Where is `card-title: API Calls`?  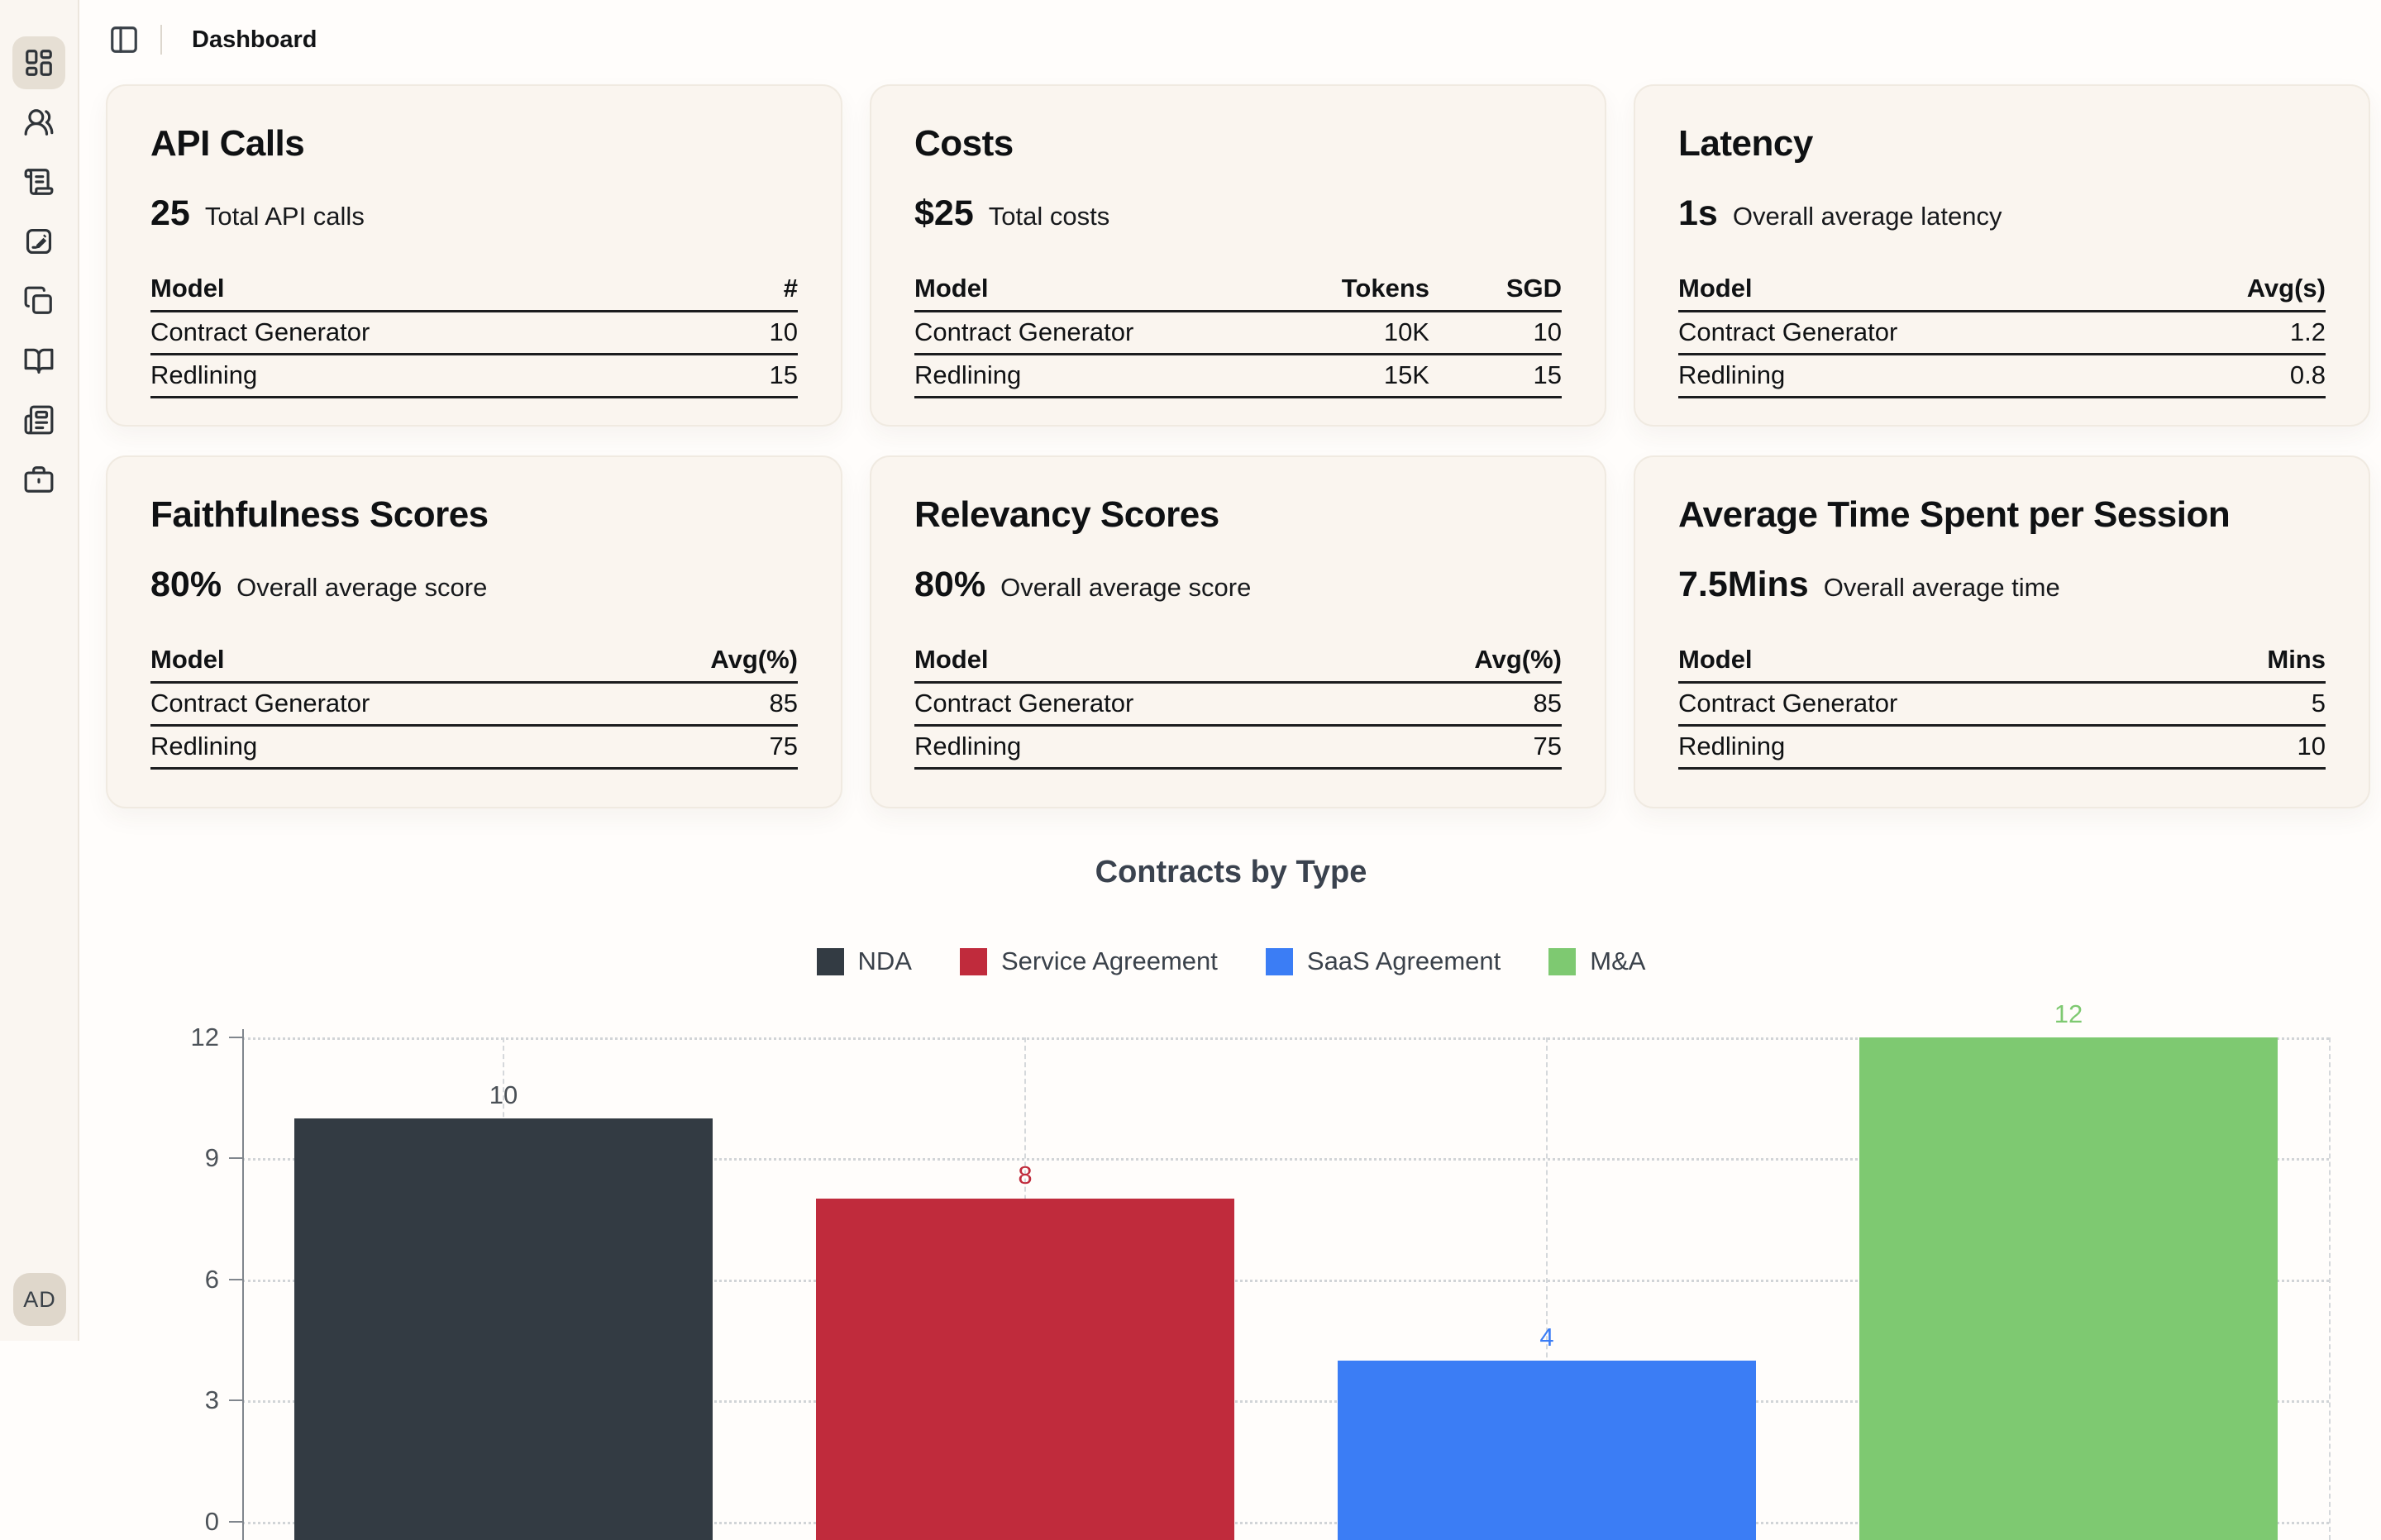
card-title: API Calls is located at coordinates (227, 143).